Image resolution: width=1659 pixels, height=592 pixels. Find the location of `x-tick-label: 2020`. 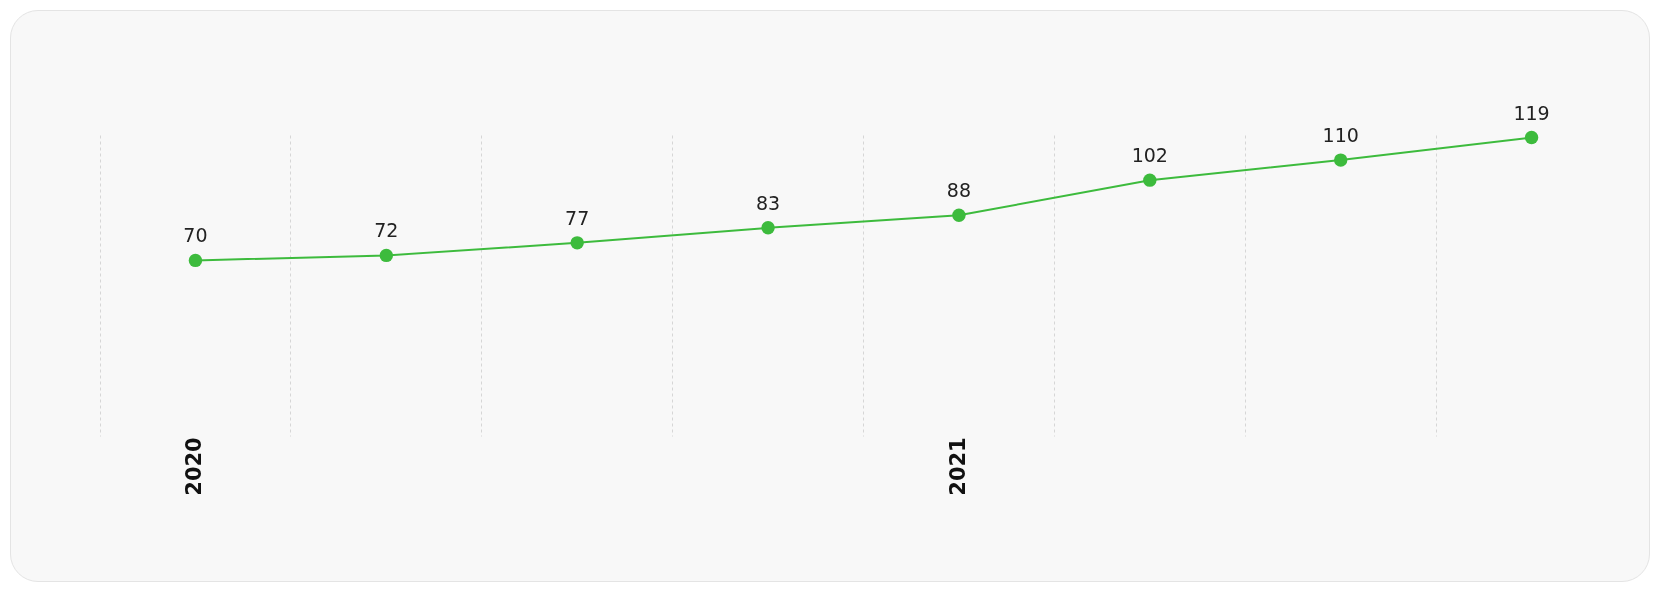

x-tick-label: 2020 is located at coordinates (194, 466).